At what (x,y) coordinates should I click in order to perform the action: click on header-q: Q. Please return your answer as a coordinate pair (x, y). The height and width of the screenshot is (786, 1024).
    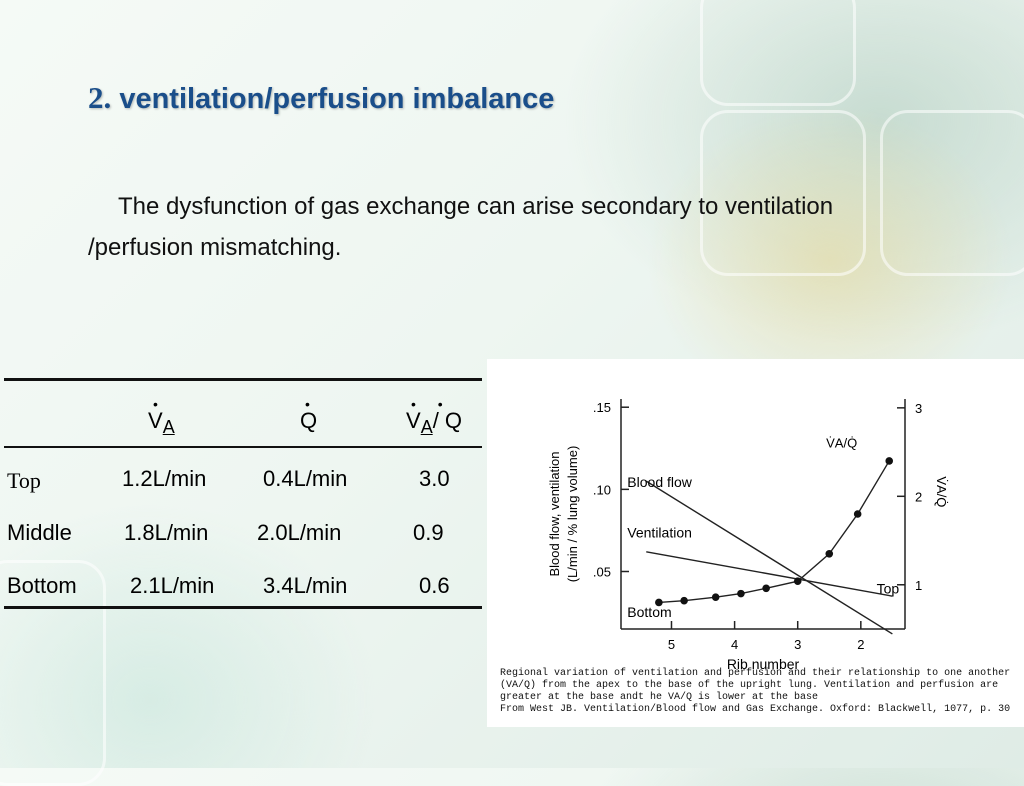
    Looking at the image, I should click on (308, 415).